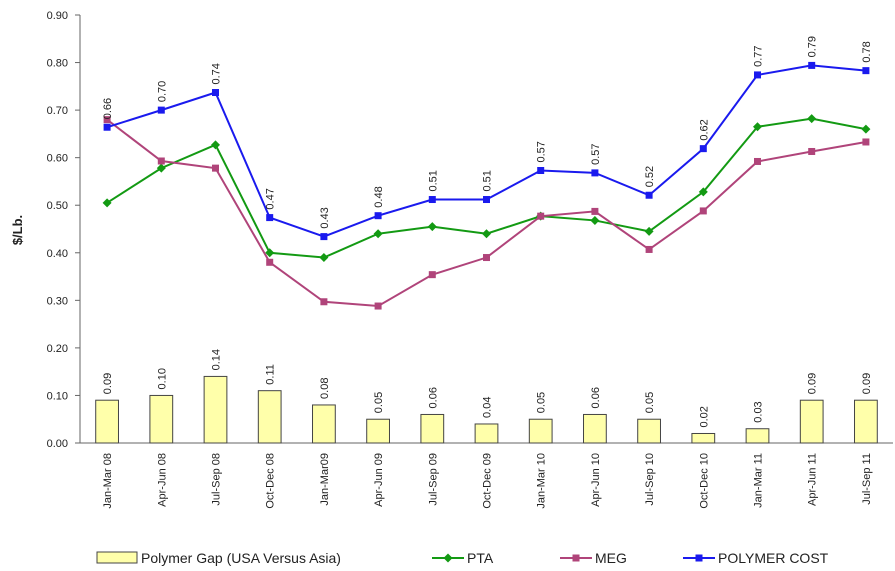 This screenshot has height=571, width=895. What do you see at coordinates (162, 91) in the screenshot?
I see `data-label: 0.70` at bounding box center [162, 91].